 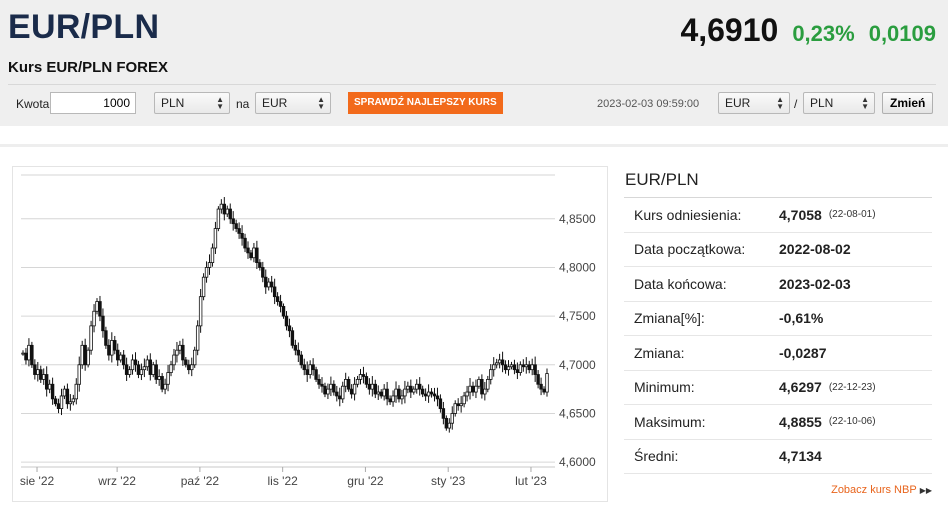 I want to click on stats-label: Data końcowa:, so click(x=680, y=283).